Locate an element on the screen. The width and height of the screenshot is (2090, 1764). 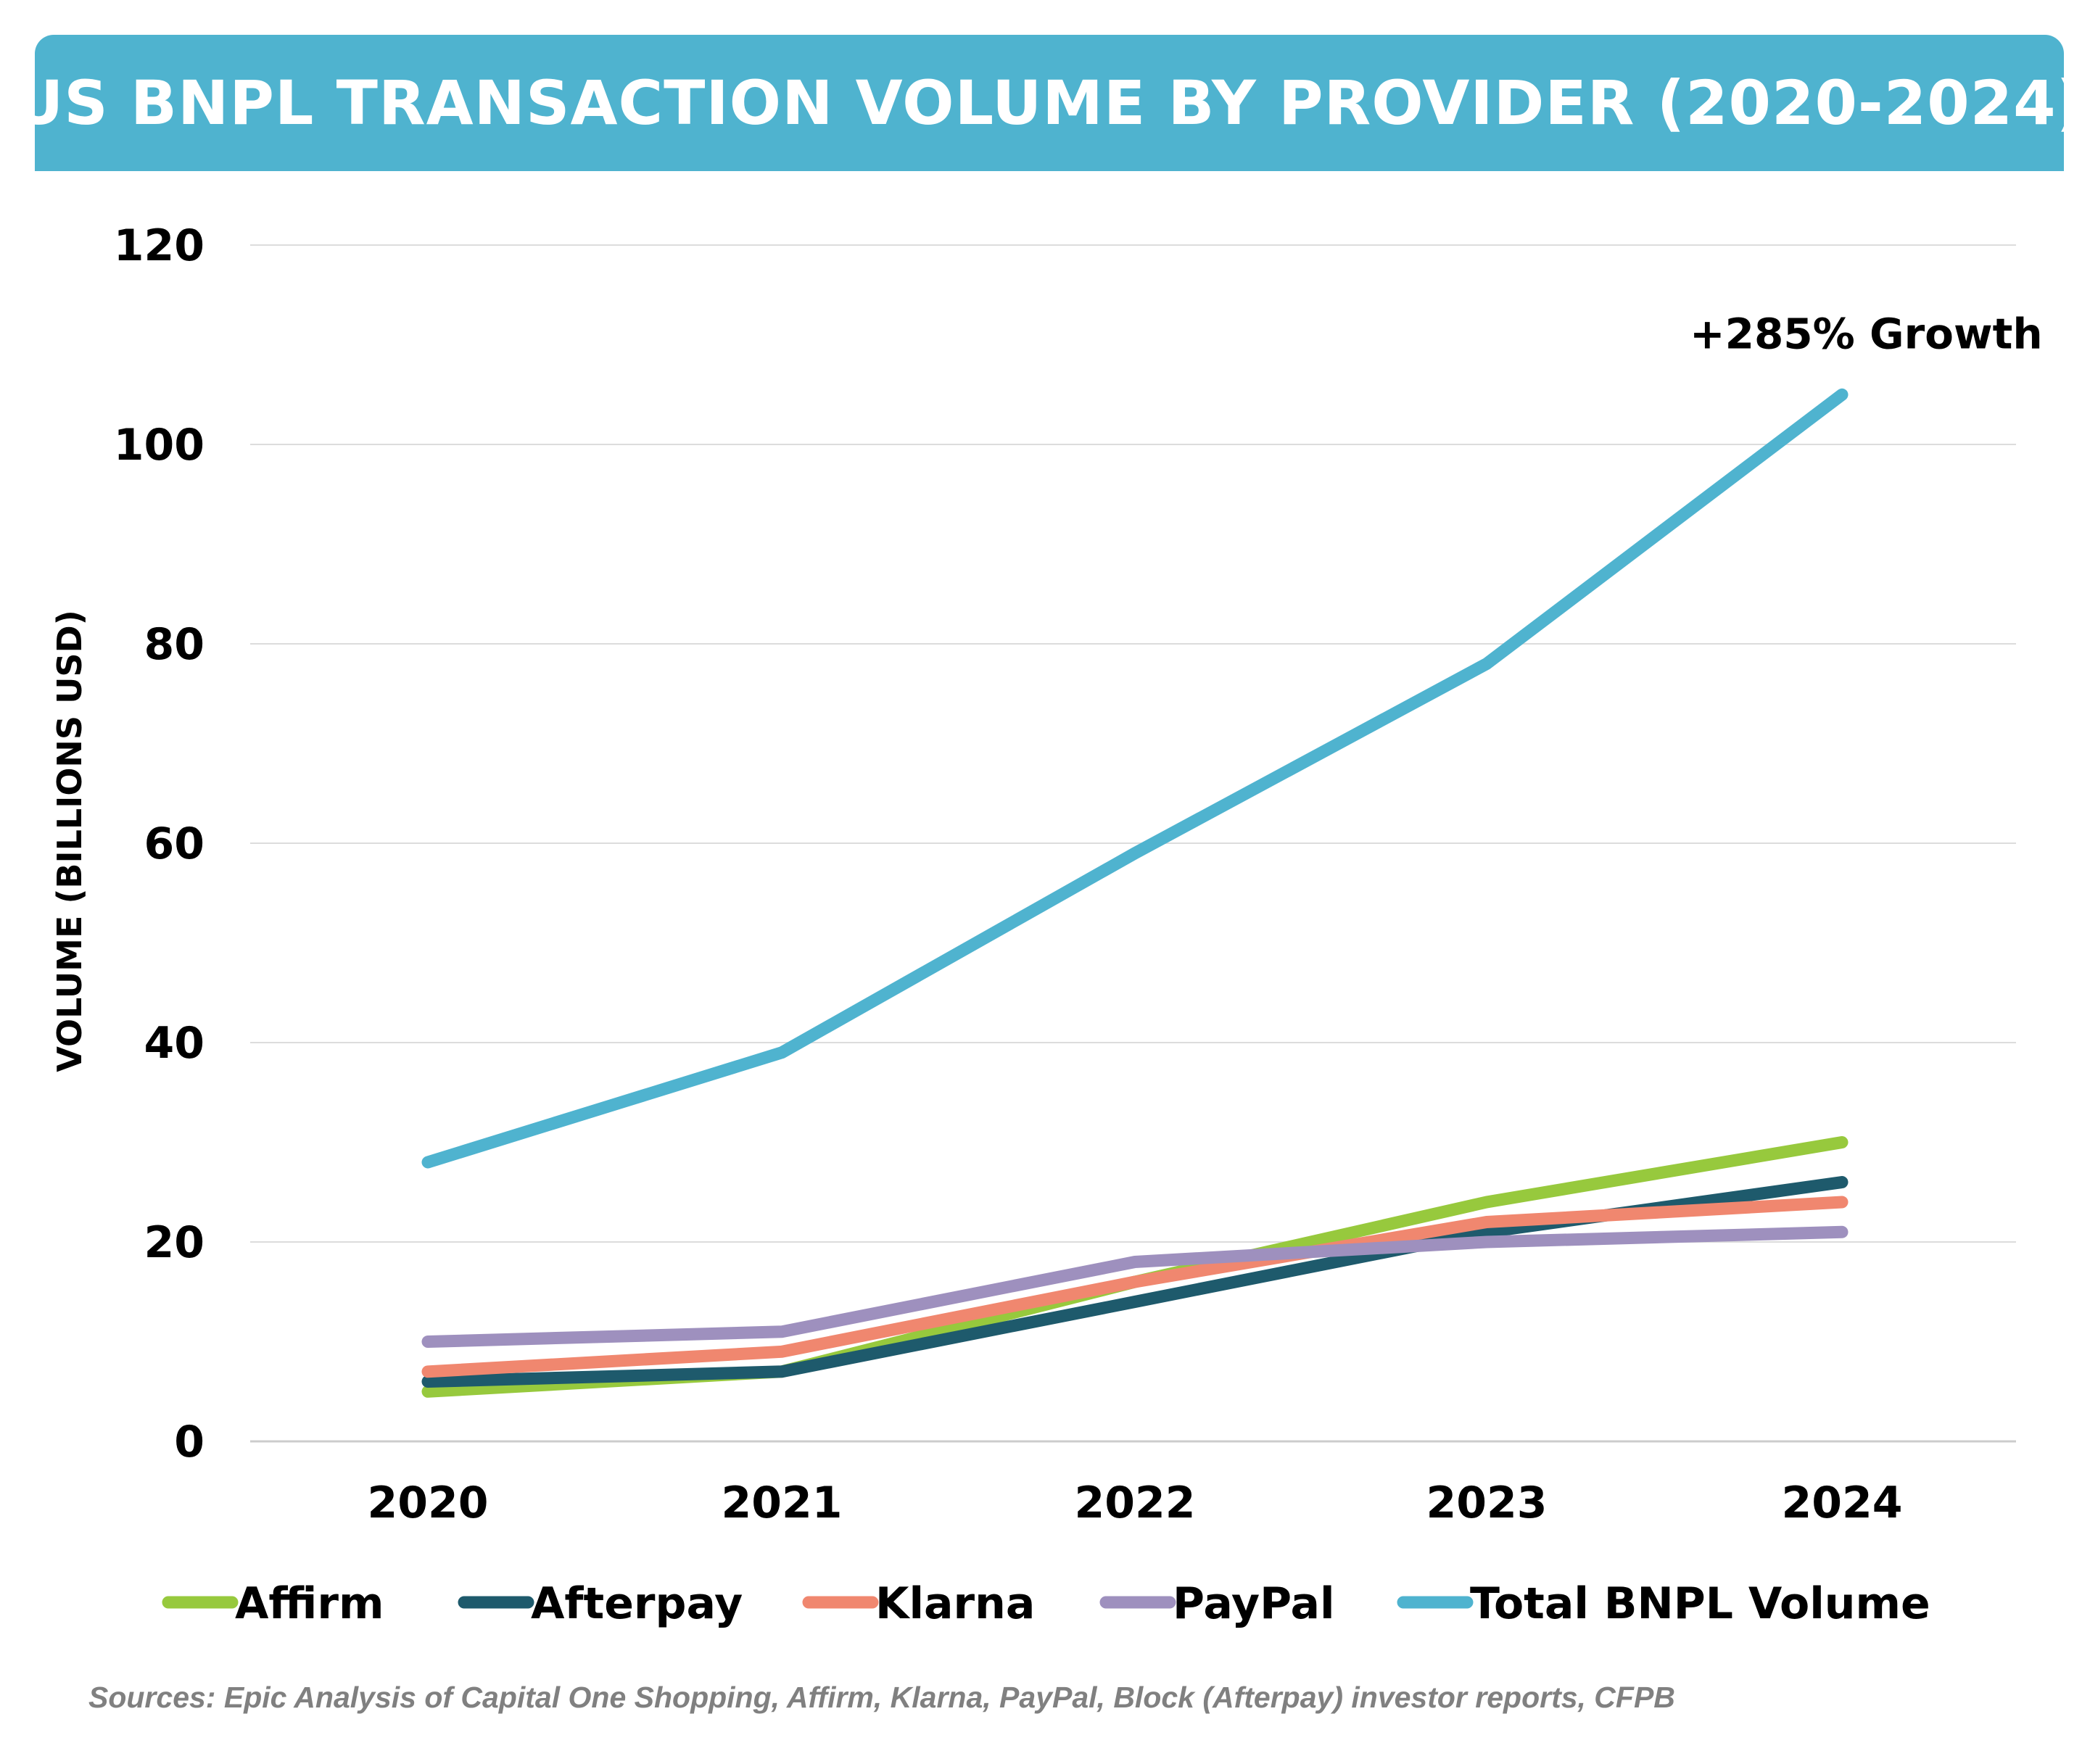
series-line-klarna is located at coordinates (1135, 1287).